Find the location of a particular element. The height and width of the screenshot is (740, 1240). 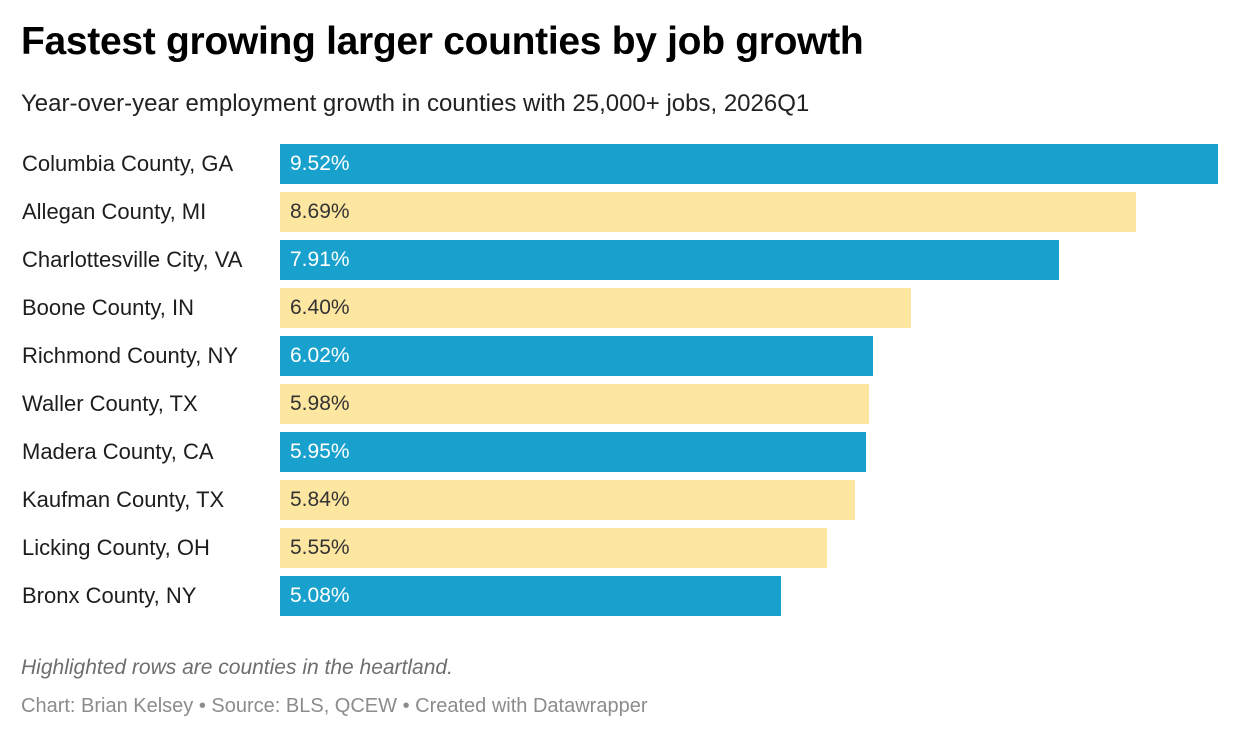

category-label: Richmond County, NY is located at coordinates (130, 355).